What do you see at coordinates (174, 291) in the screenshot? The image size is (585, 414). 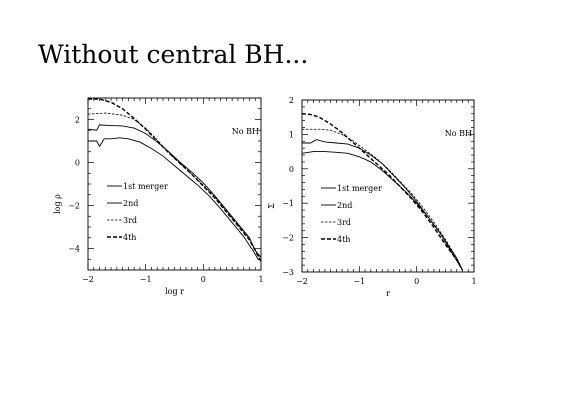 I see `x-axis-label: log r` at bounding box center [174, 291].